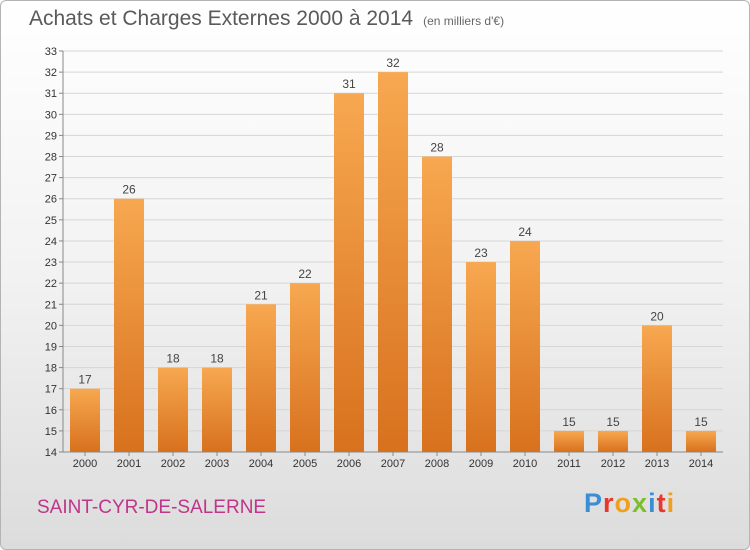  I want to click on x-tick-label: 2002, so click(173, 464).